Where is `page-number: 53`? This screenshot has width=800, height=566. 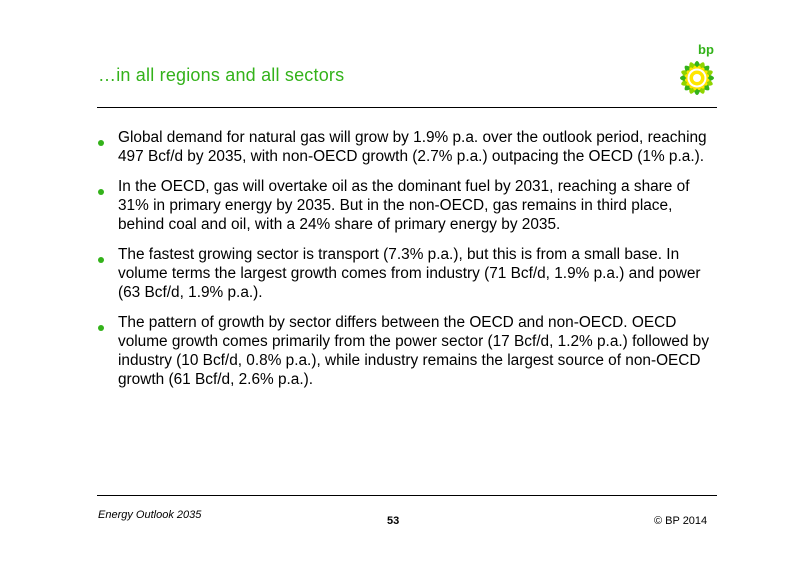
page-number: 53 is located at coordinates (393, 521).